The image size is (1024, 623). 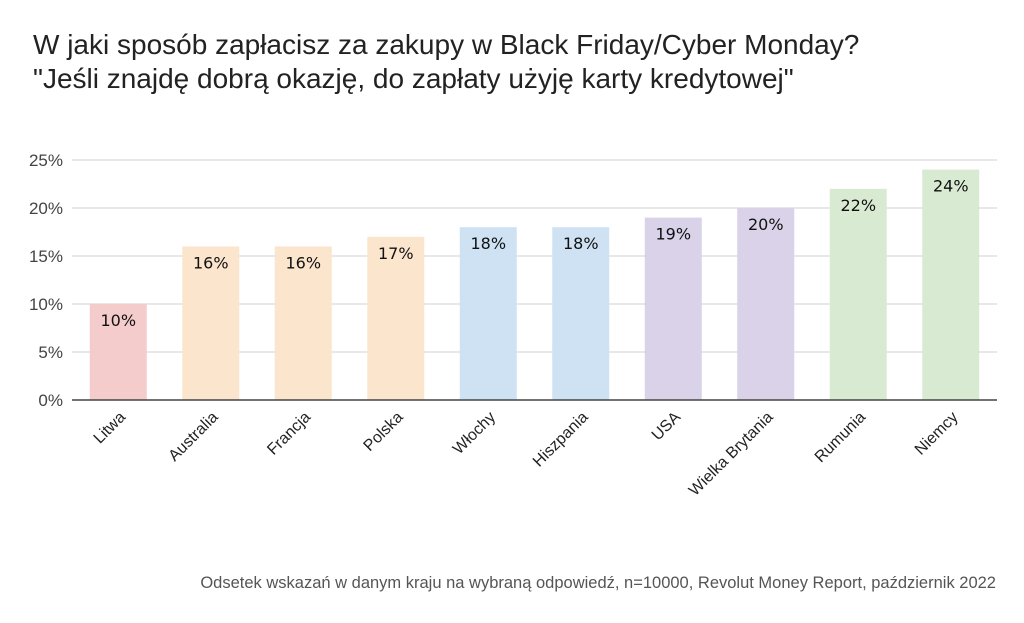 I want to click on x-tick-label: Rumunia, so click(x=840, y=437).